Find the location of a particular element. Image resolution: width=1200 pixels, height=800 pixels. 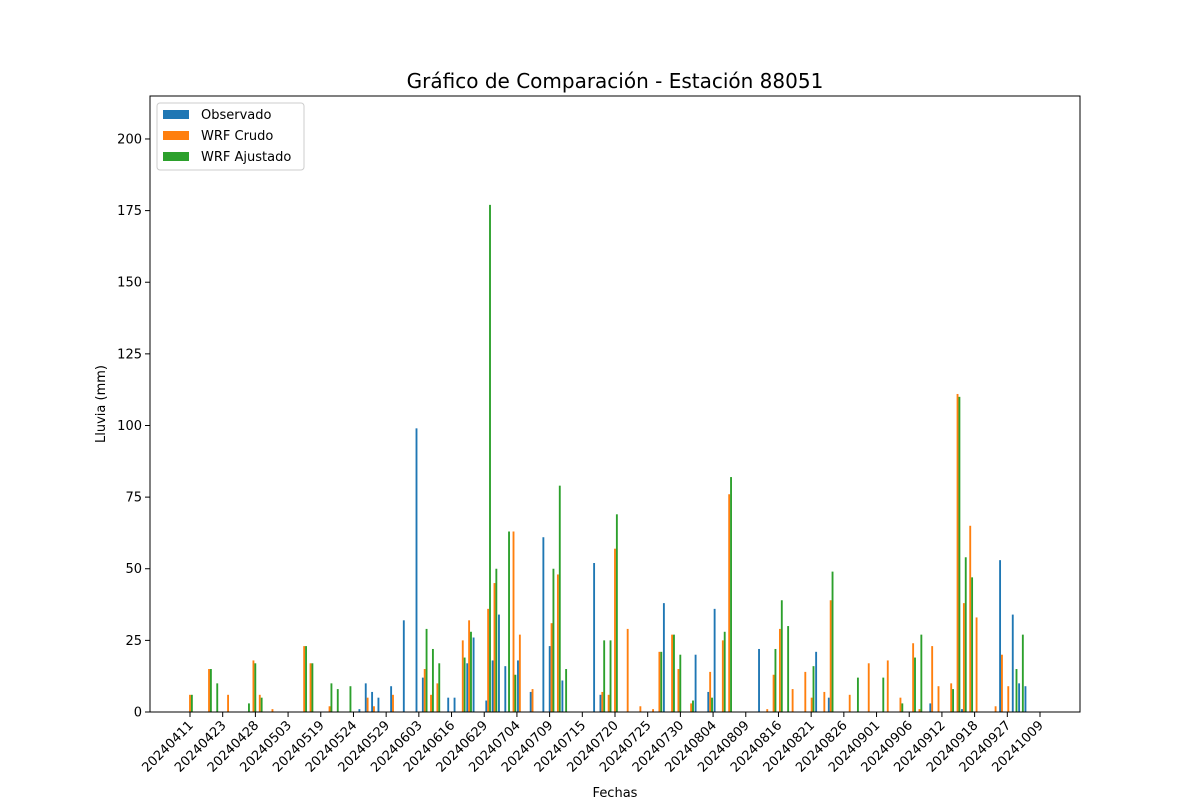

legend: Observado WRF Crudo WRF Ajustado is located at coordinates (230, 136).